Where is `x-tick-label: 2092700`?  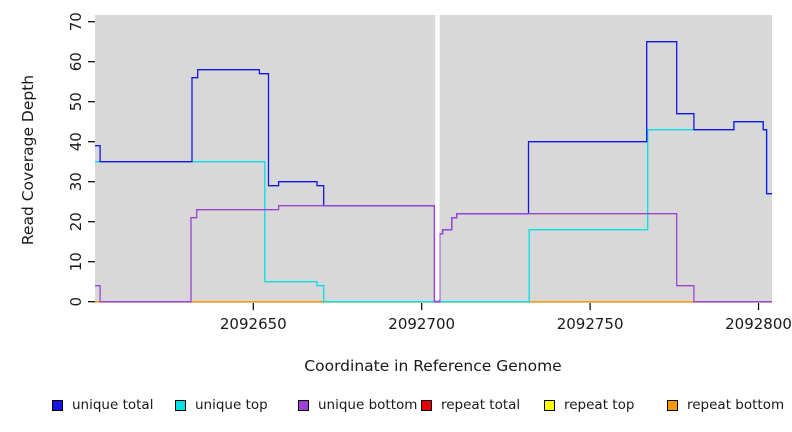
x-tick-label: 2092700 is located at coordinates (421, 324).